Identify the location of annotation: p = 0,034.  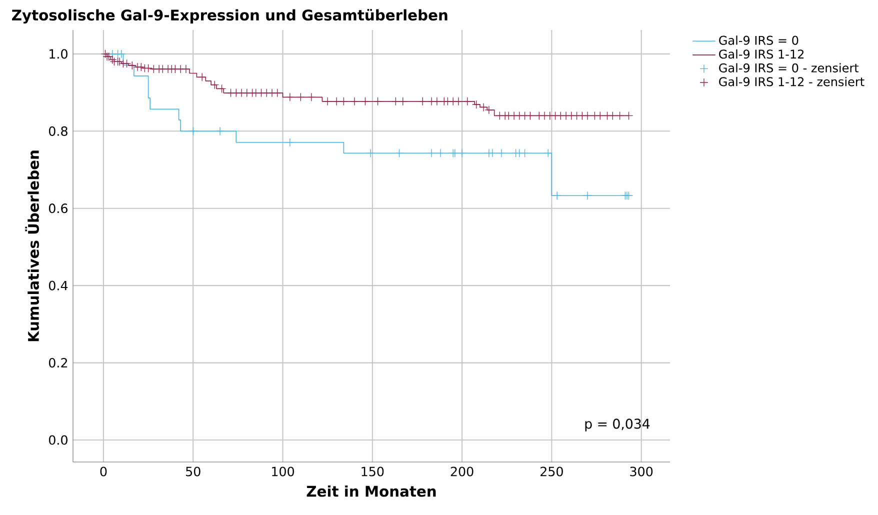
(617, 425).